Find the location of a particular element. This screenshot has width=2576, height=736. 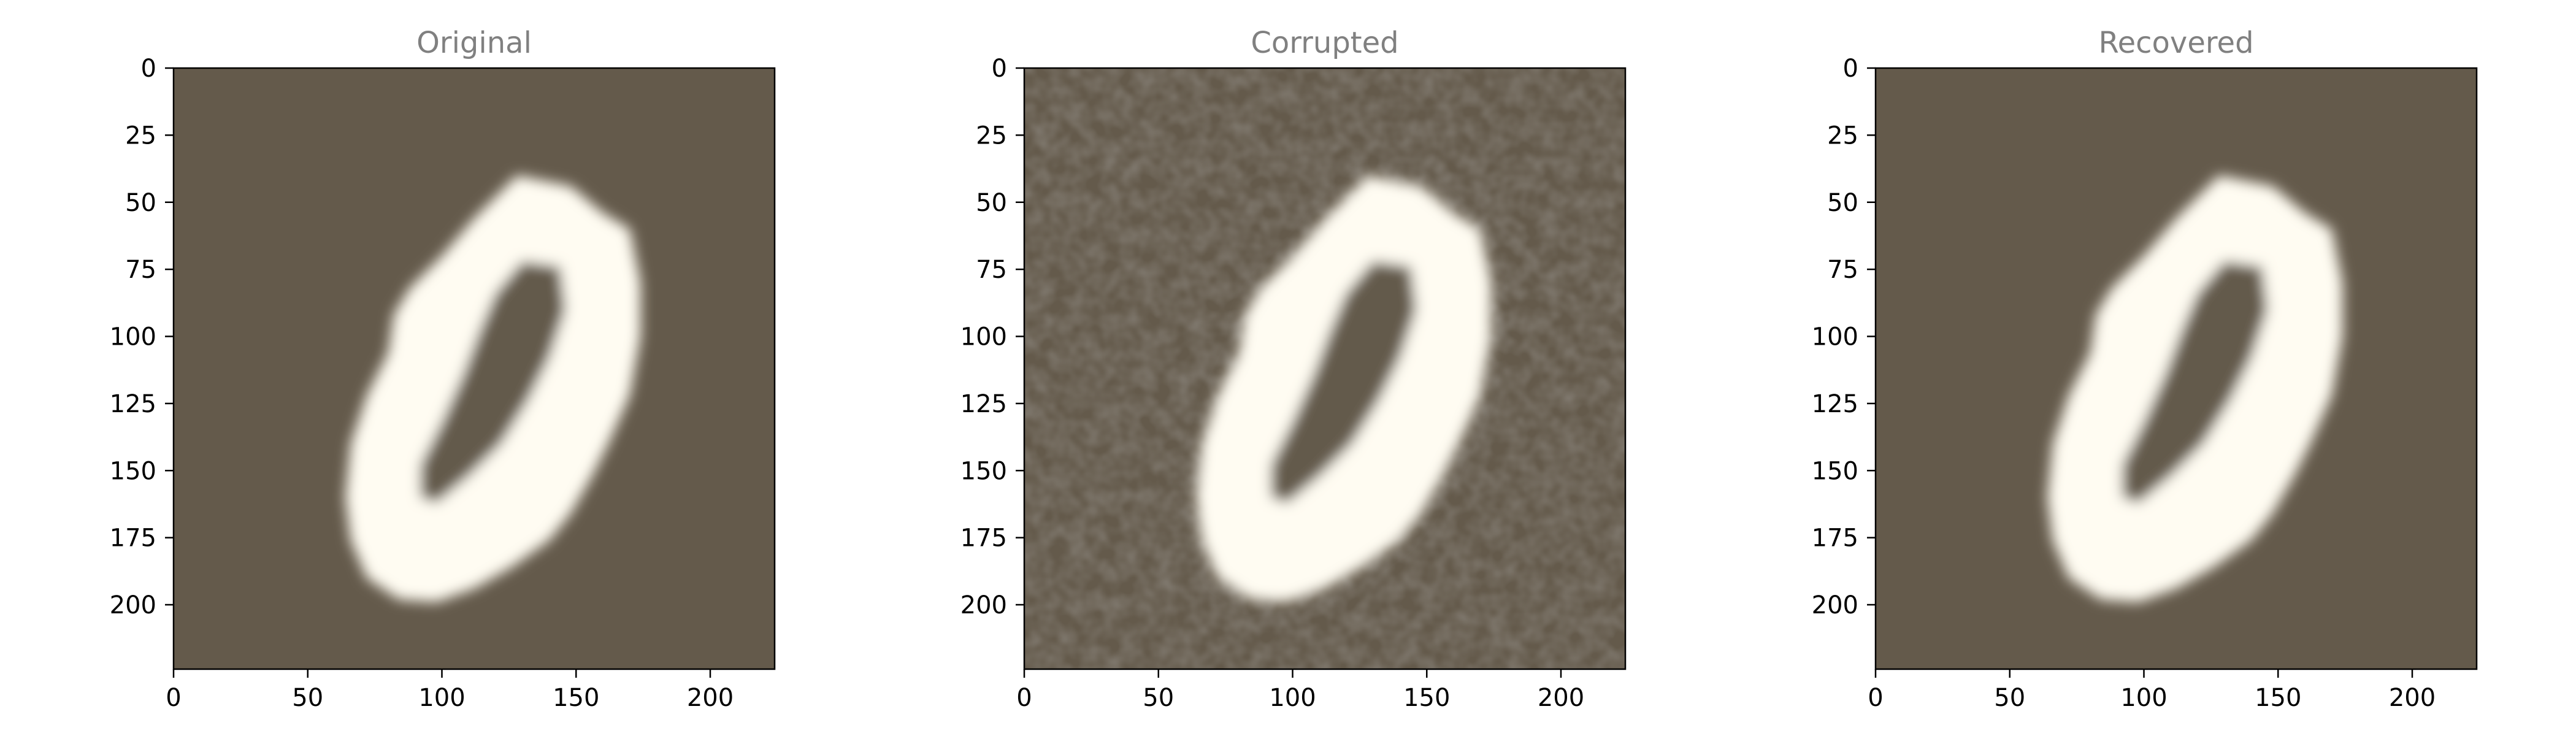

panel-title: Original is located at coordinates (474, 43).